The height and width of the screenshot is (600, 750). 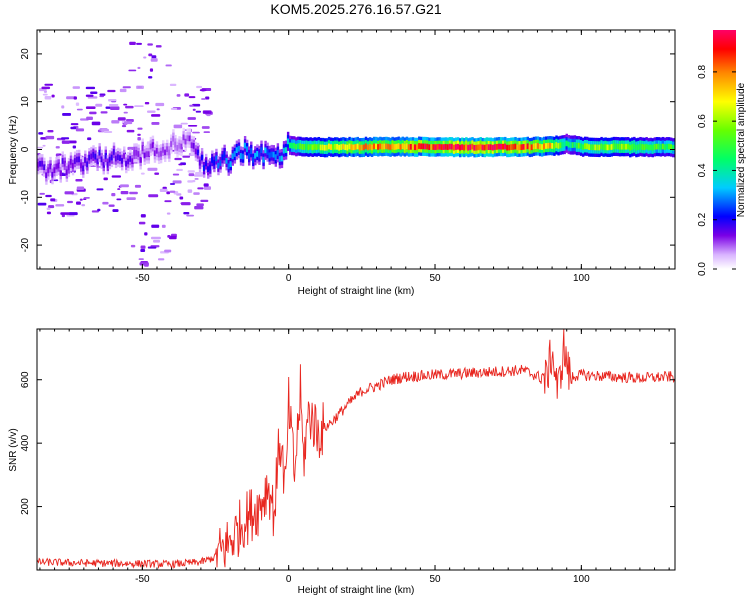 What do you see at coordinates (702, 71) in the screenshot?
I see `colorbar-tick-label: 0.8` at bounding box center [702, 71].